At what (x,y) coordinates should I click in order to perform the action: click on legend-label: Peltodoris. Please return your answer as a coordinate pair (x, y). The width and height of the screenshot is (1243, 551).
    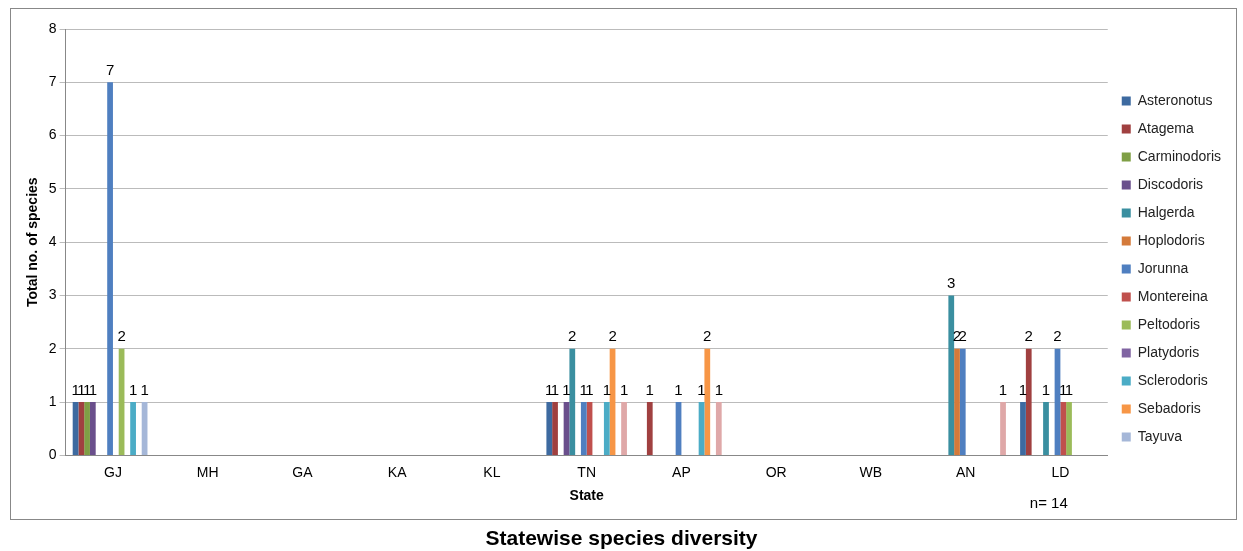
    Looking at the image, I should click on (1169, 323).